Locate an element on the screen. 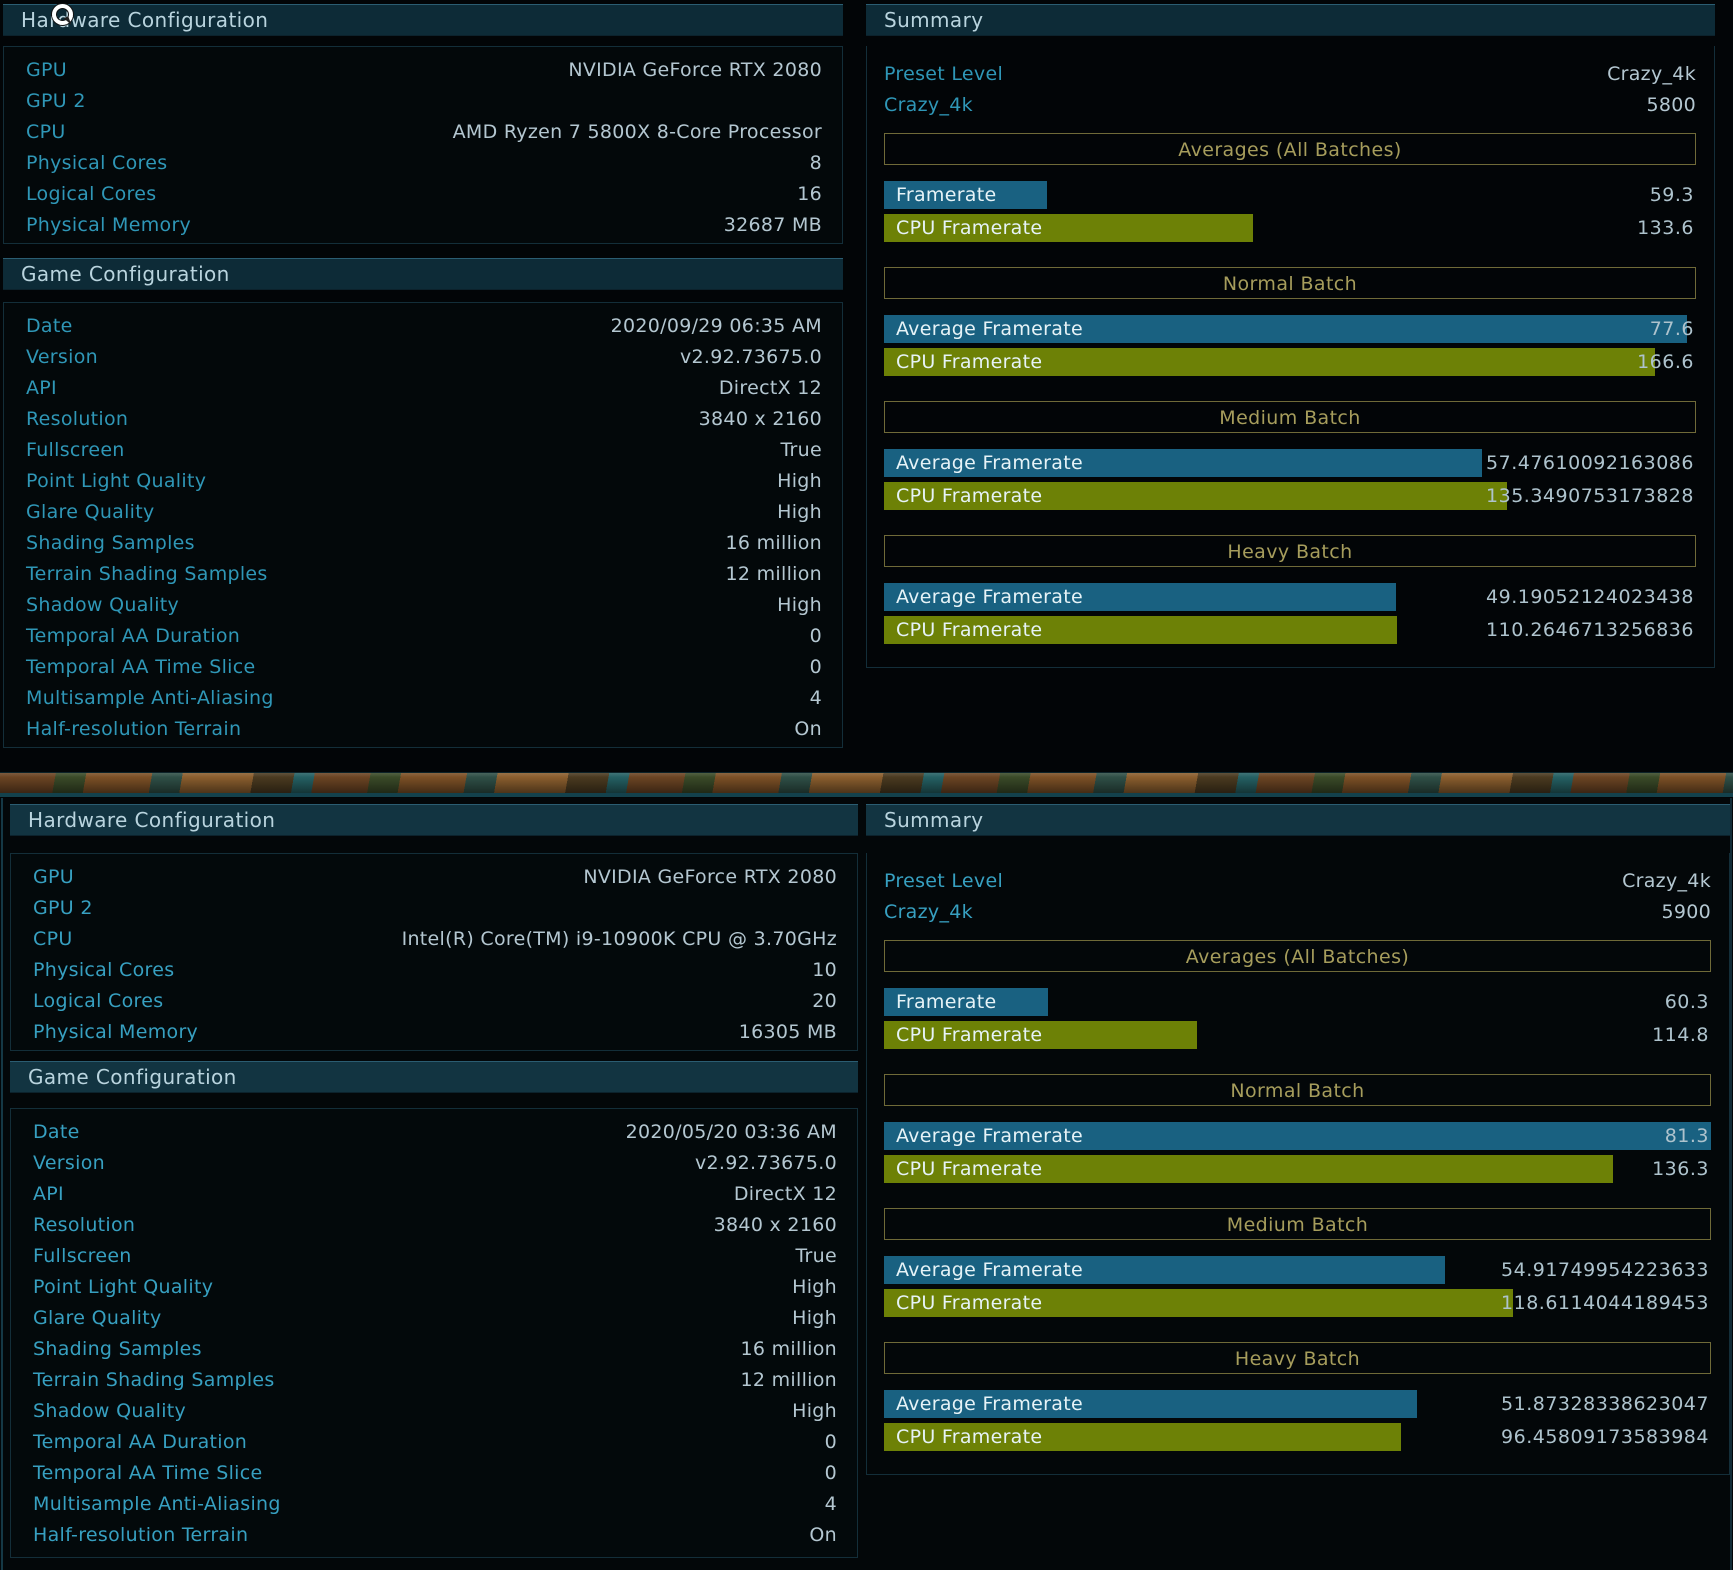 The height and width of the screenshot is (1570, 1733). config-row: Shading Samples 16 million is located at coordinates (423, 542).